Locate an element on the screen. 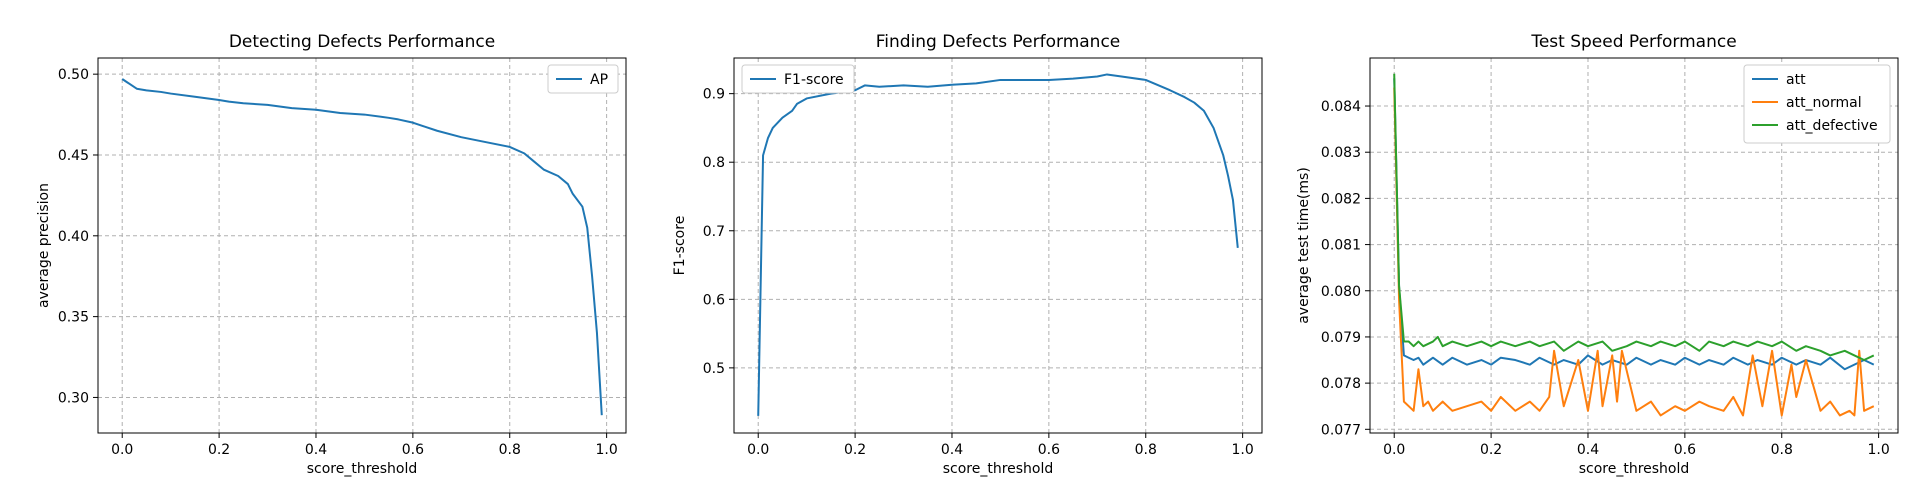  legend-label: AP is located at coordinates (599, 80).